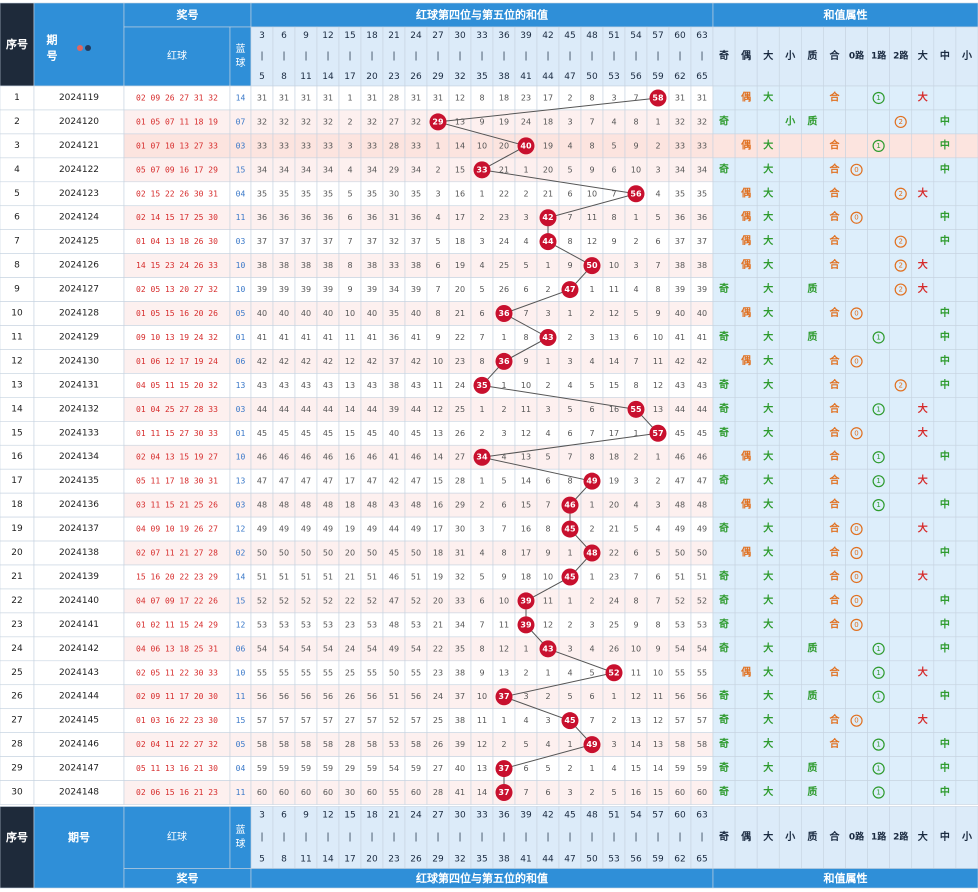 The image size is (978, 892). What do you see at coordinates (570, 720) in the screenshot?
I see `sum-ball-value: 45` at bounding box center [570, 720].